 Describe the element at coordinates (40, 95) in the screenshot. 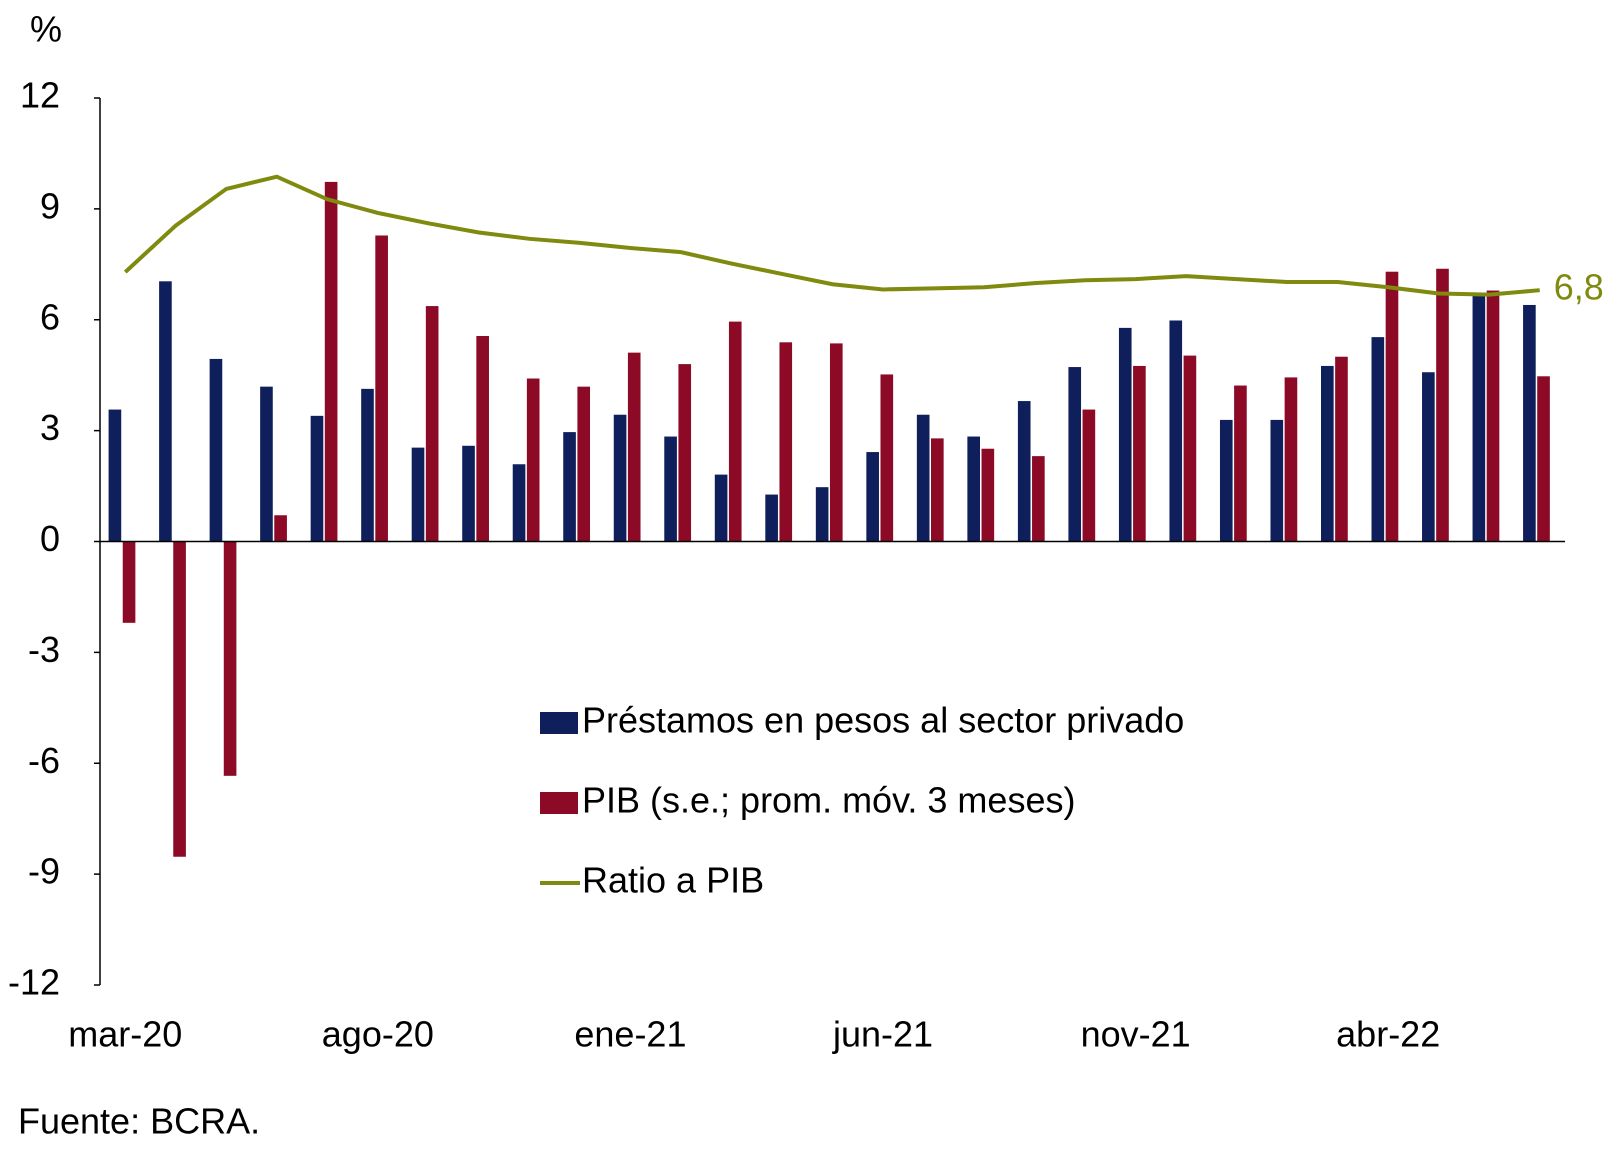

I see `y-tick-label: 12` at that location.